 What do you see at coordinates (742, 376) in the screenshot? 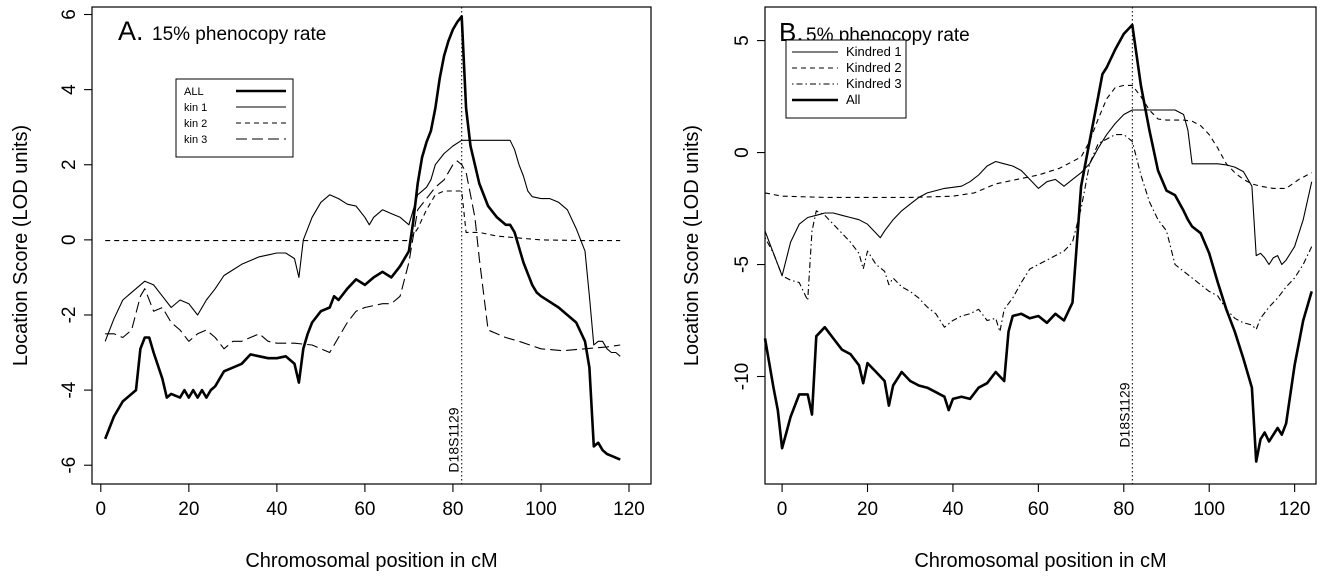
I see `y-tick-label: -10` at bounding box center [742, 376].